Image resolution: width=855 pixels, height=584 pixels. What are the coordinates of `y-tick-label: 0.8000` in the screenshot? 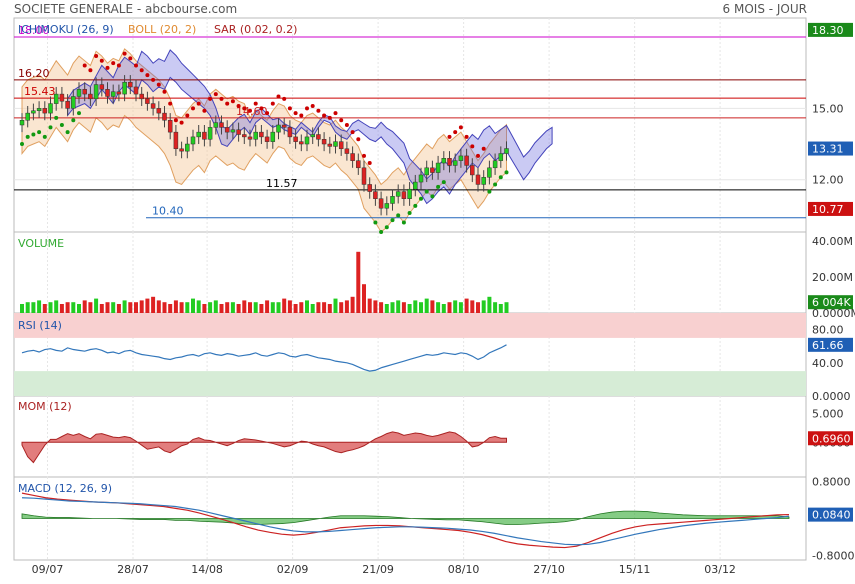 It's located at (831, 482).